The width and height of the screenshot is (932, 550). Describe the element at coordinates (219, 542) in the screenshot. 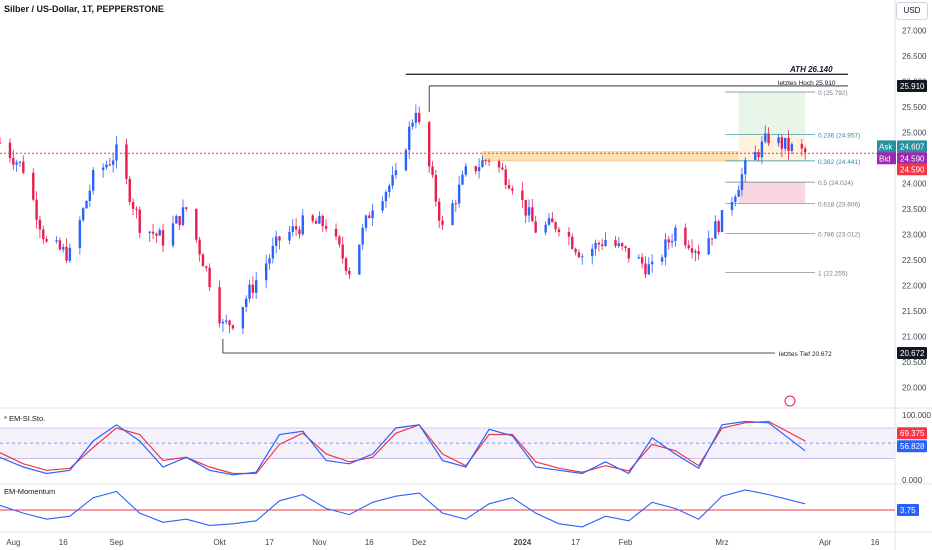

I see `time-tick-label: Okt` at that location.